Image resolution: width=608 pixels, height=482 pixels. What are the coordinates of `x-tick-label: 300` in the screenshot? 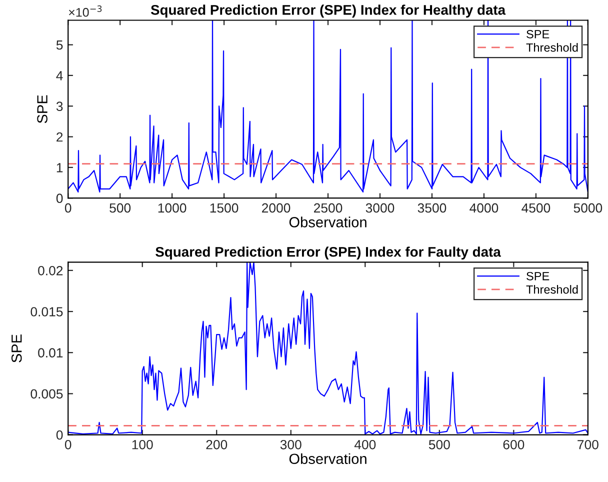 It's located at (291, 445).